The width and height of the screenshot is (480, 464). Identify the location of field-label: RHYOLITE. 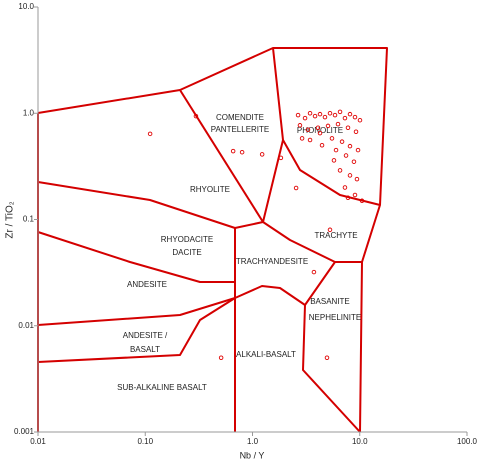
(210, 189).